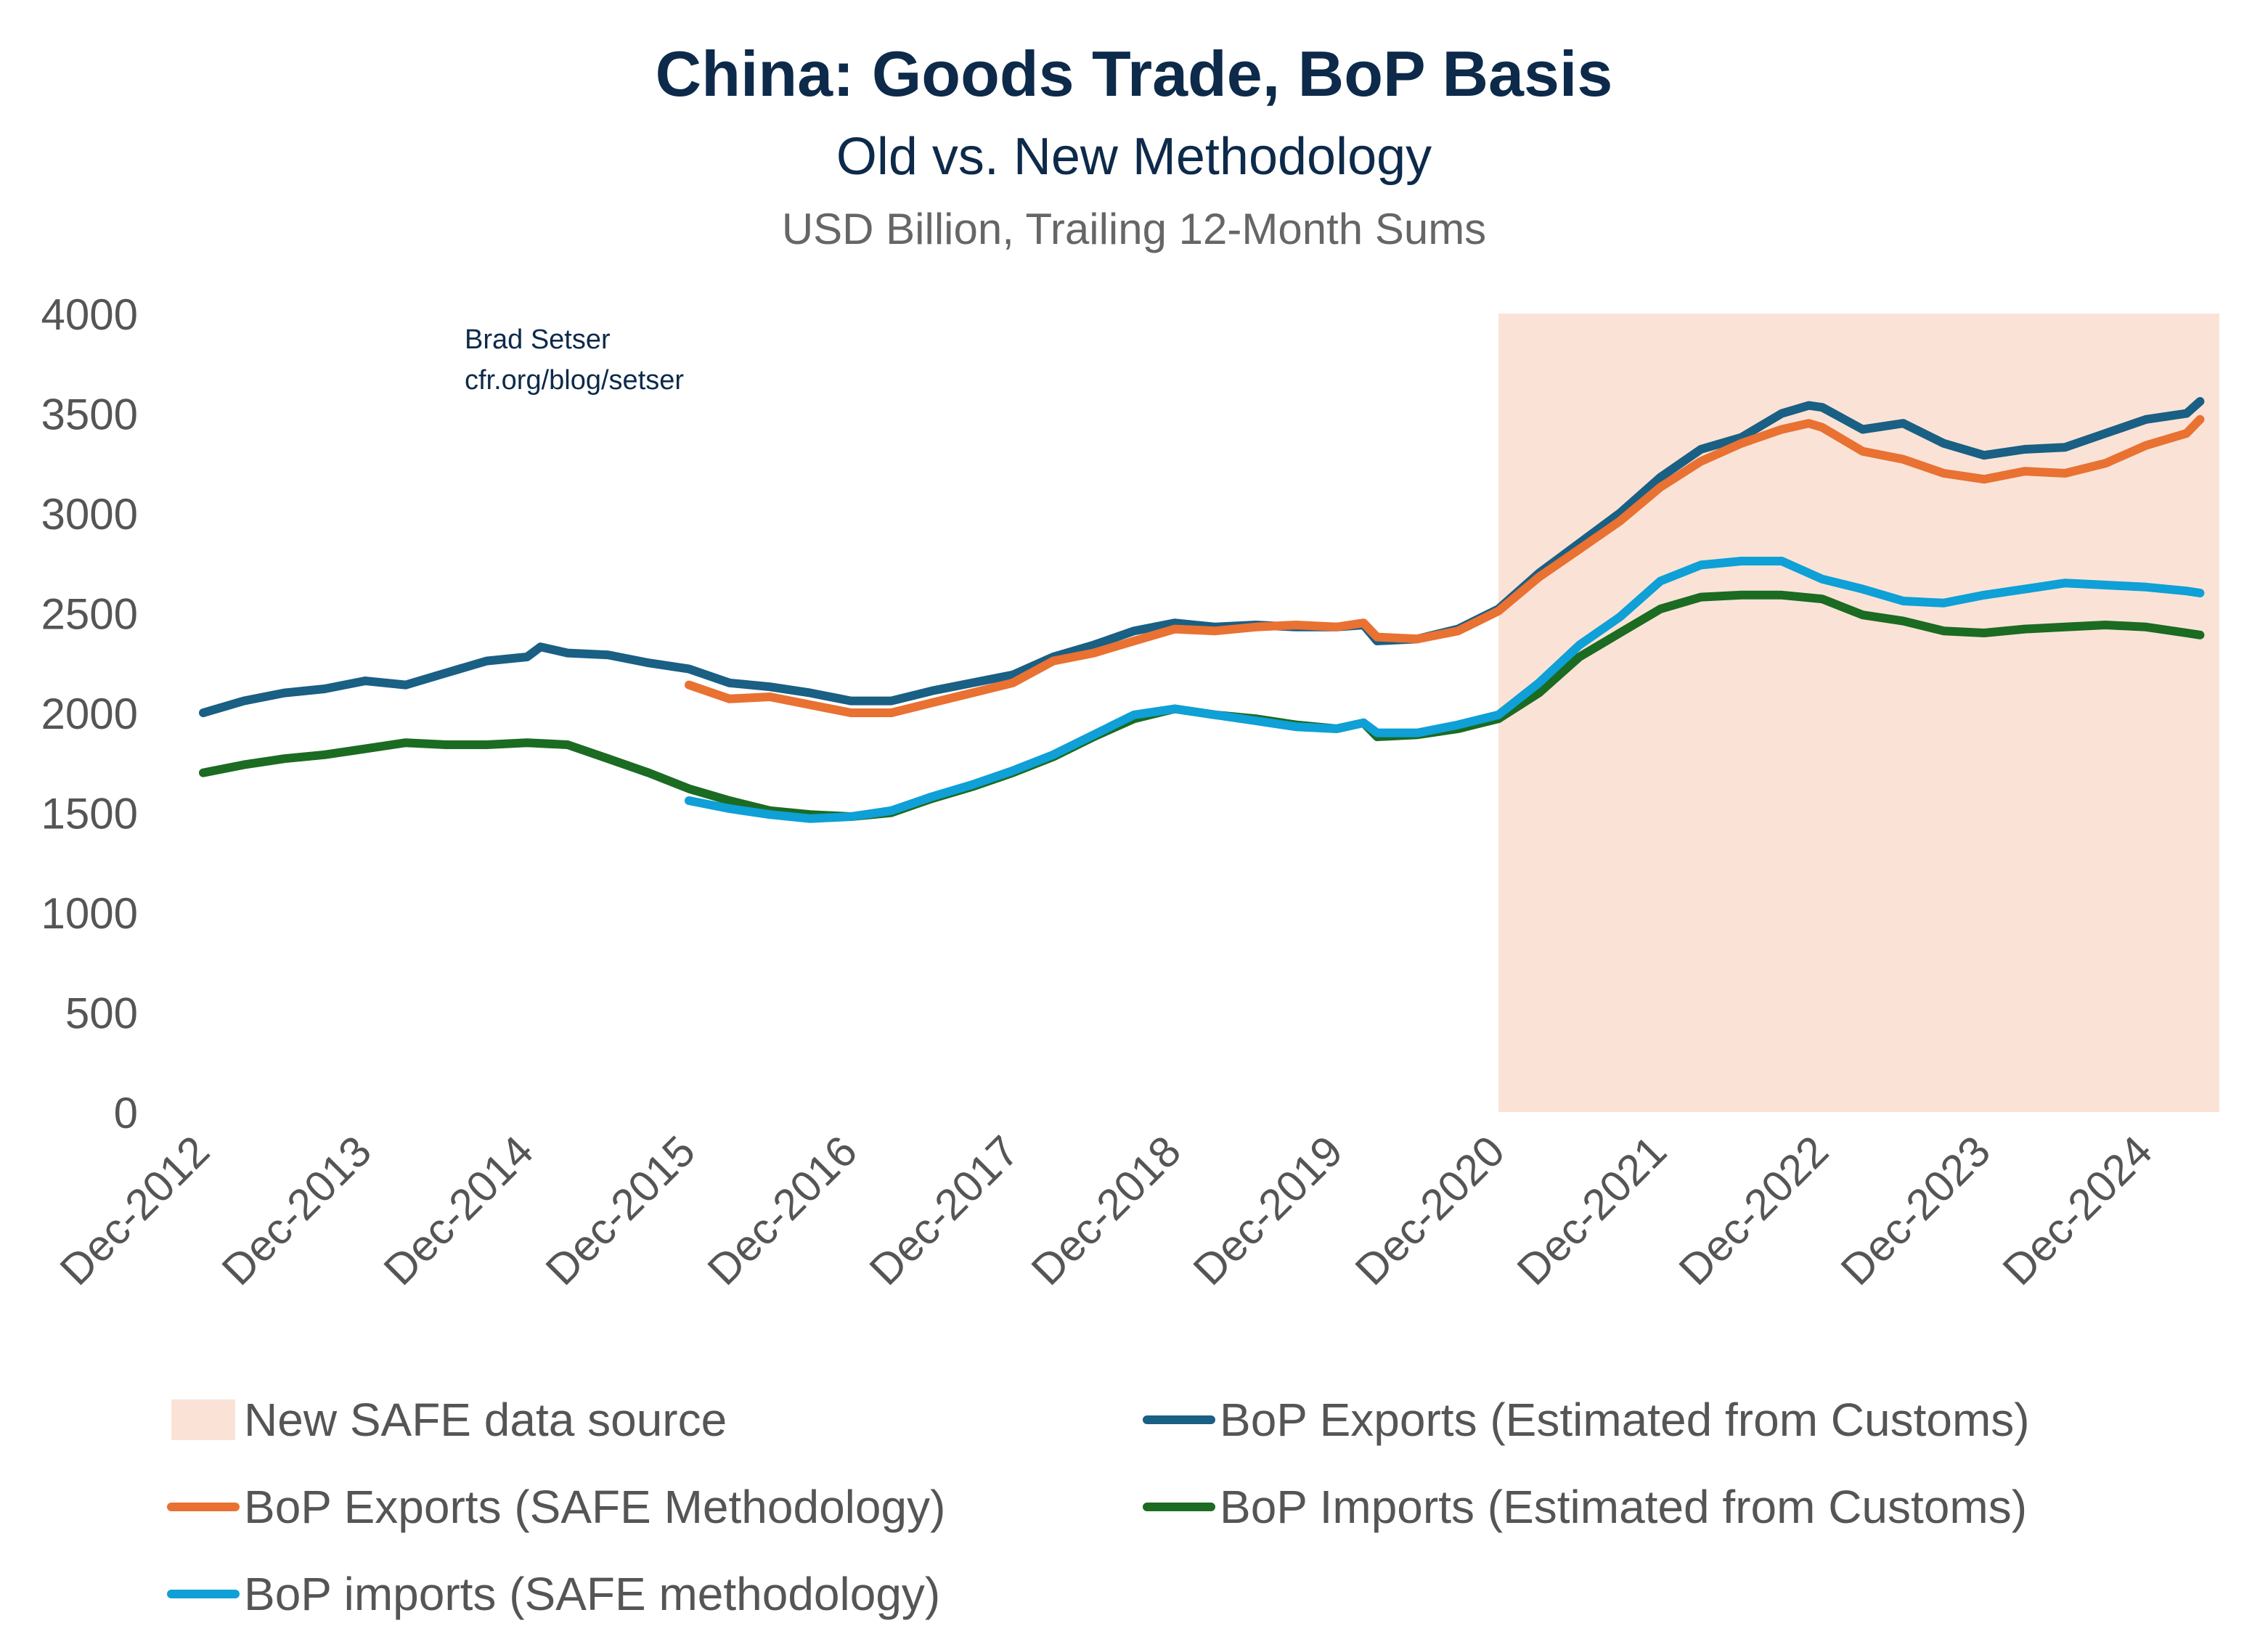 This screenshot has width=2268, height=1647. I want to click on legend-item: BoP Exports (Estimated from Customs), so click(1587, 1420).